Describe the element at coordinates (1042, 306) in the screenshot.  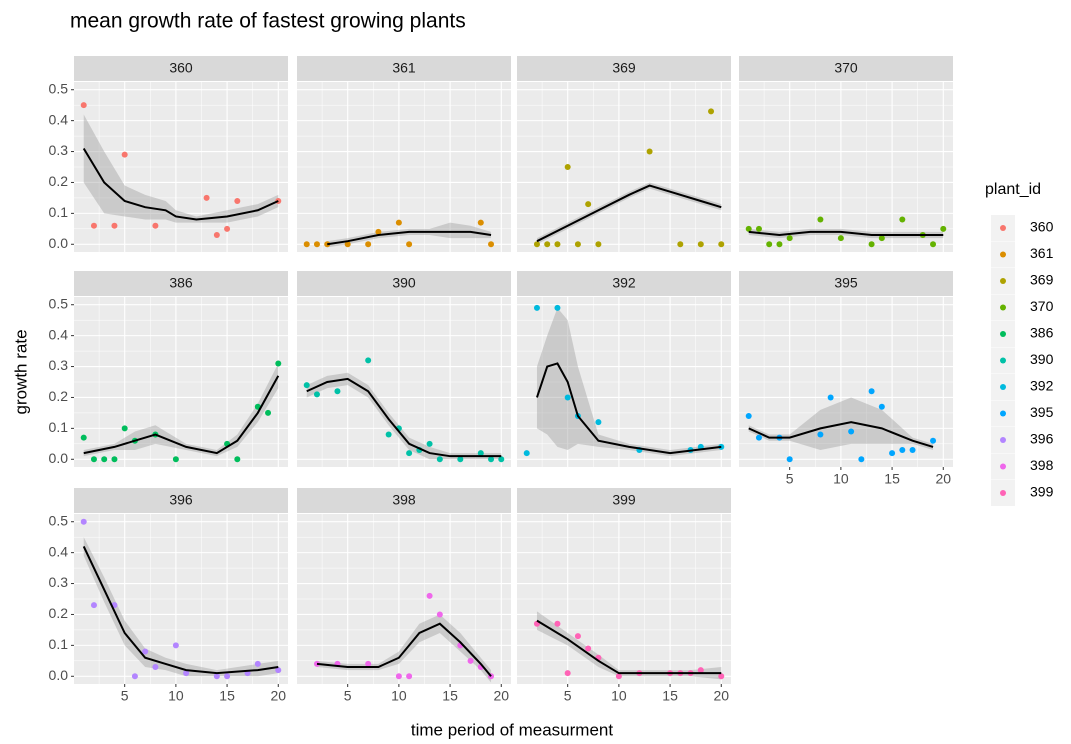
I see `legend-label: 370` at that location.